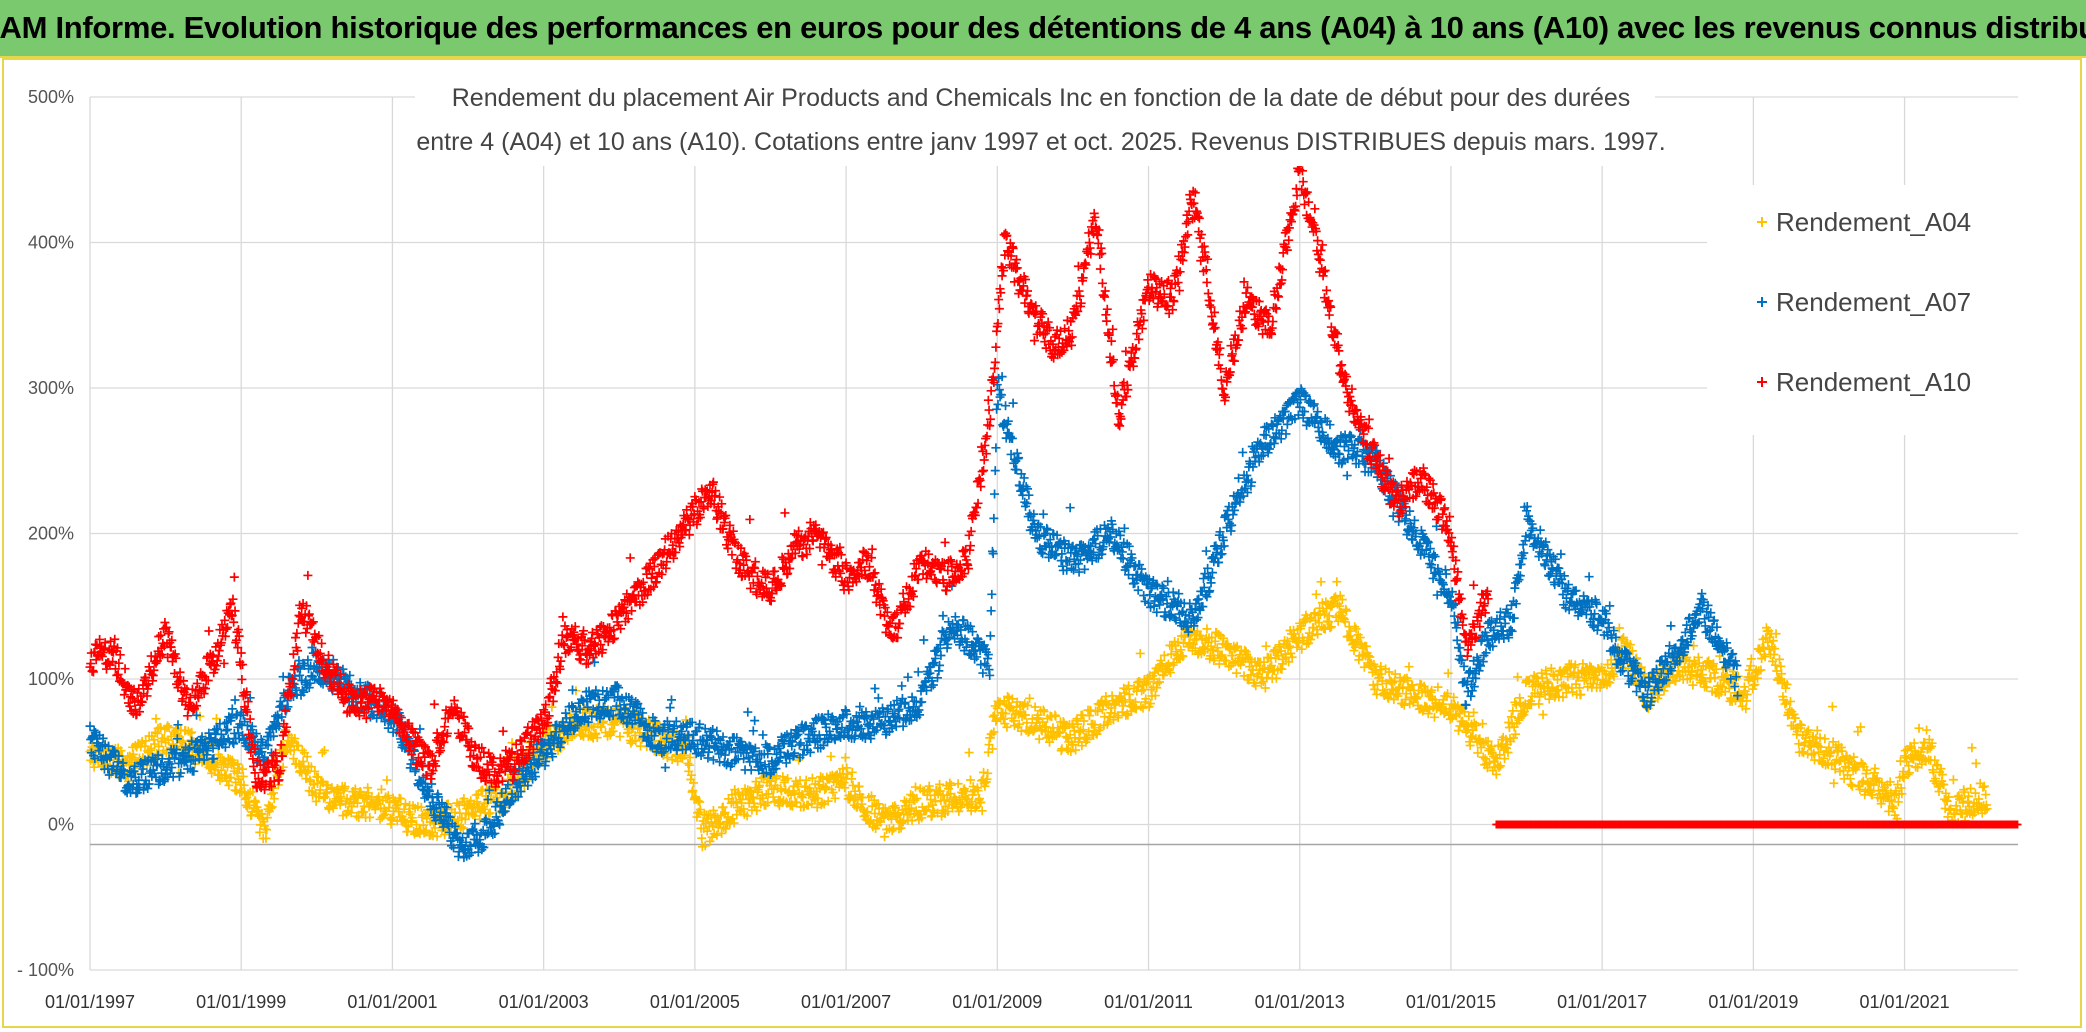 This screenshot has height=1032, width=2086. What do you see at coordinates (1905, 1002) in the screenshot?
I see `x-tick-label: 01/01/2021` at bounding box center [1905, 1002].